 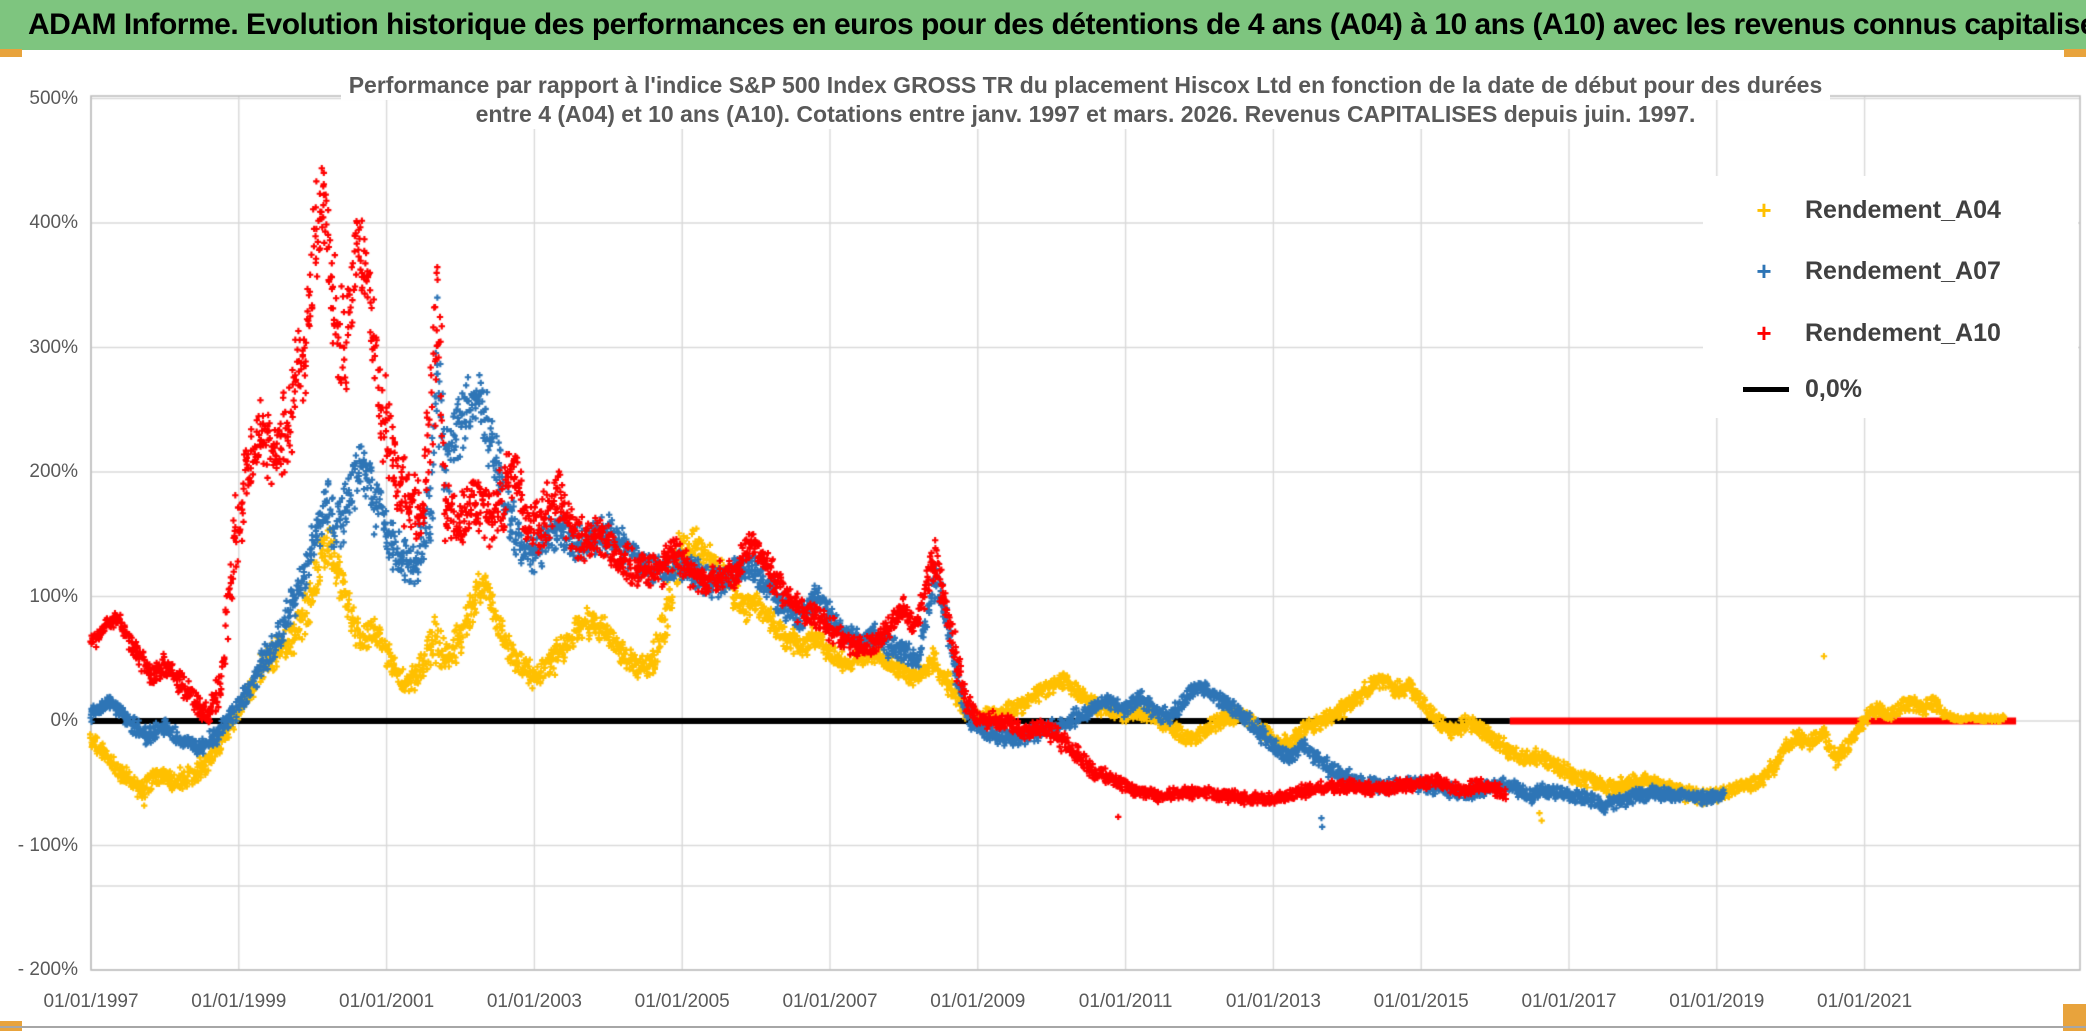 I want to click on x-axis-label: 01/01/2007, so click(x=830, y=1001).